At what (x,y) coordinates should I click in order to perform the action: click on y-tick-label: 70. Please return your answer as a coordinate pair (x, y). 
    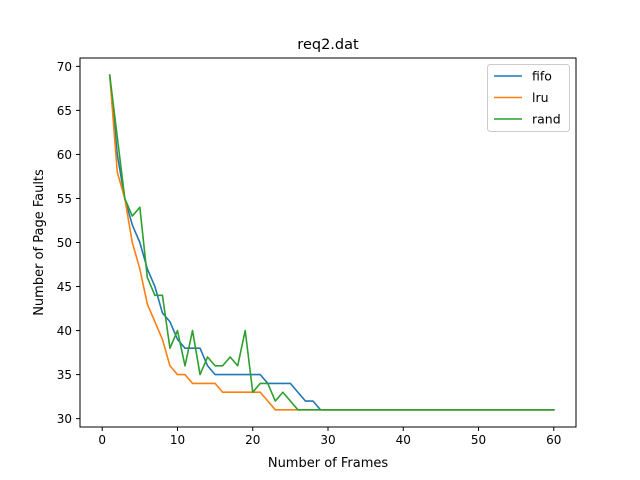
    Looking at the image, I should click on (64, 67).